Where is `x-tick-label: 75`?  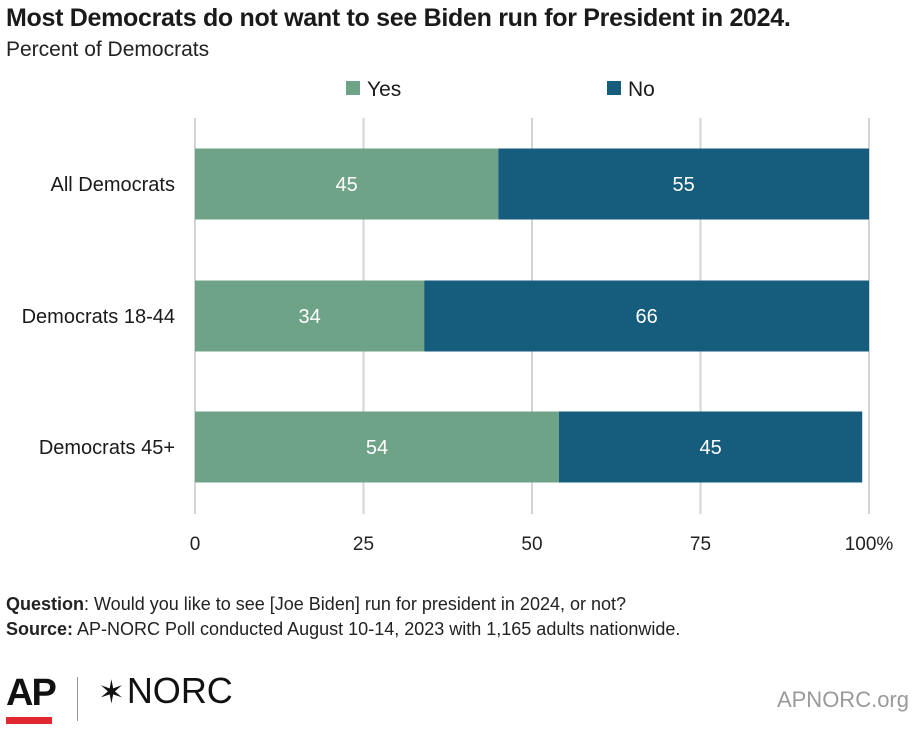
x-tick-label: 75 is located at coordinates (700, 544).